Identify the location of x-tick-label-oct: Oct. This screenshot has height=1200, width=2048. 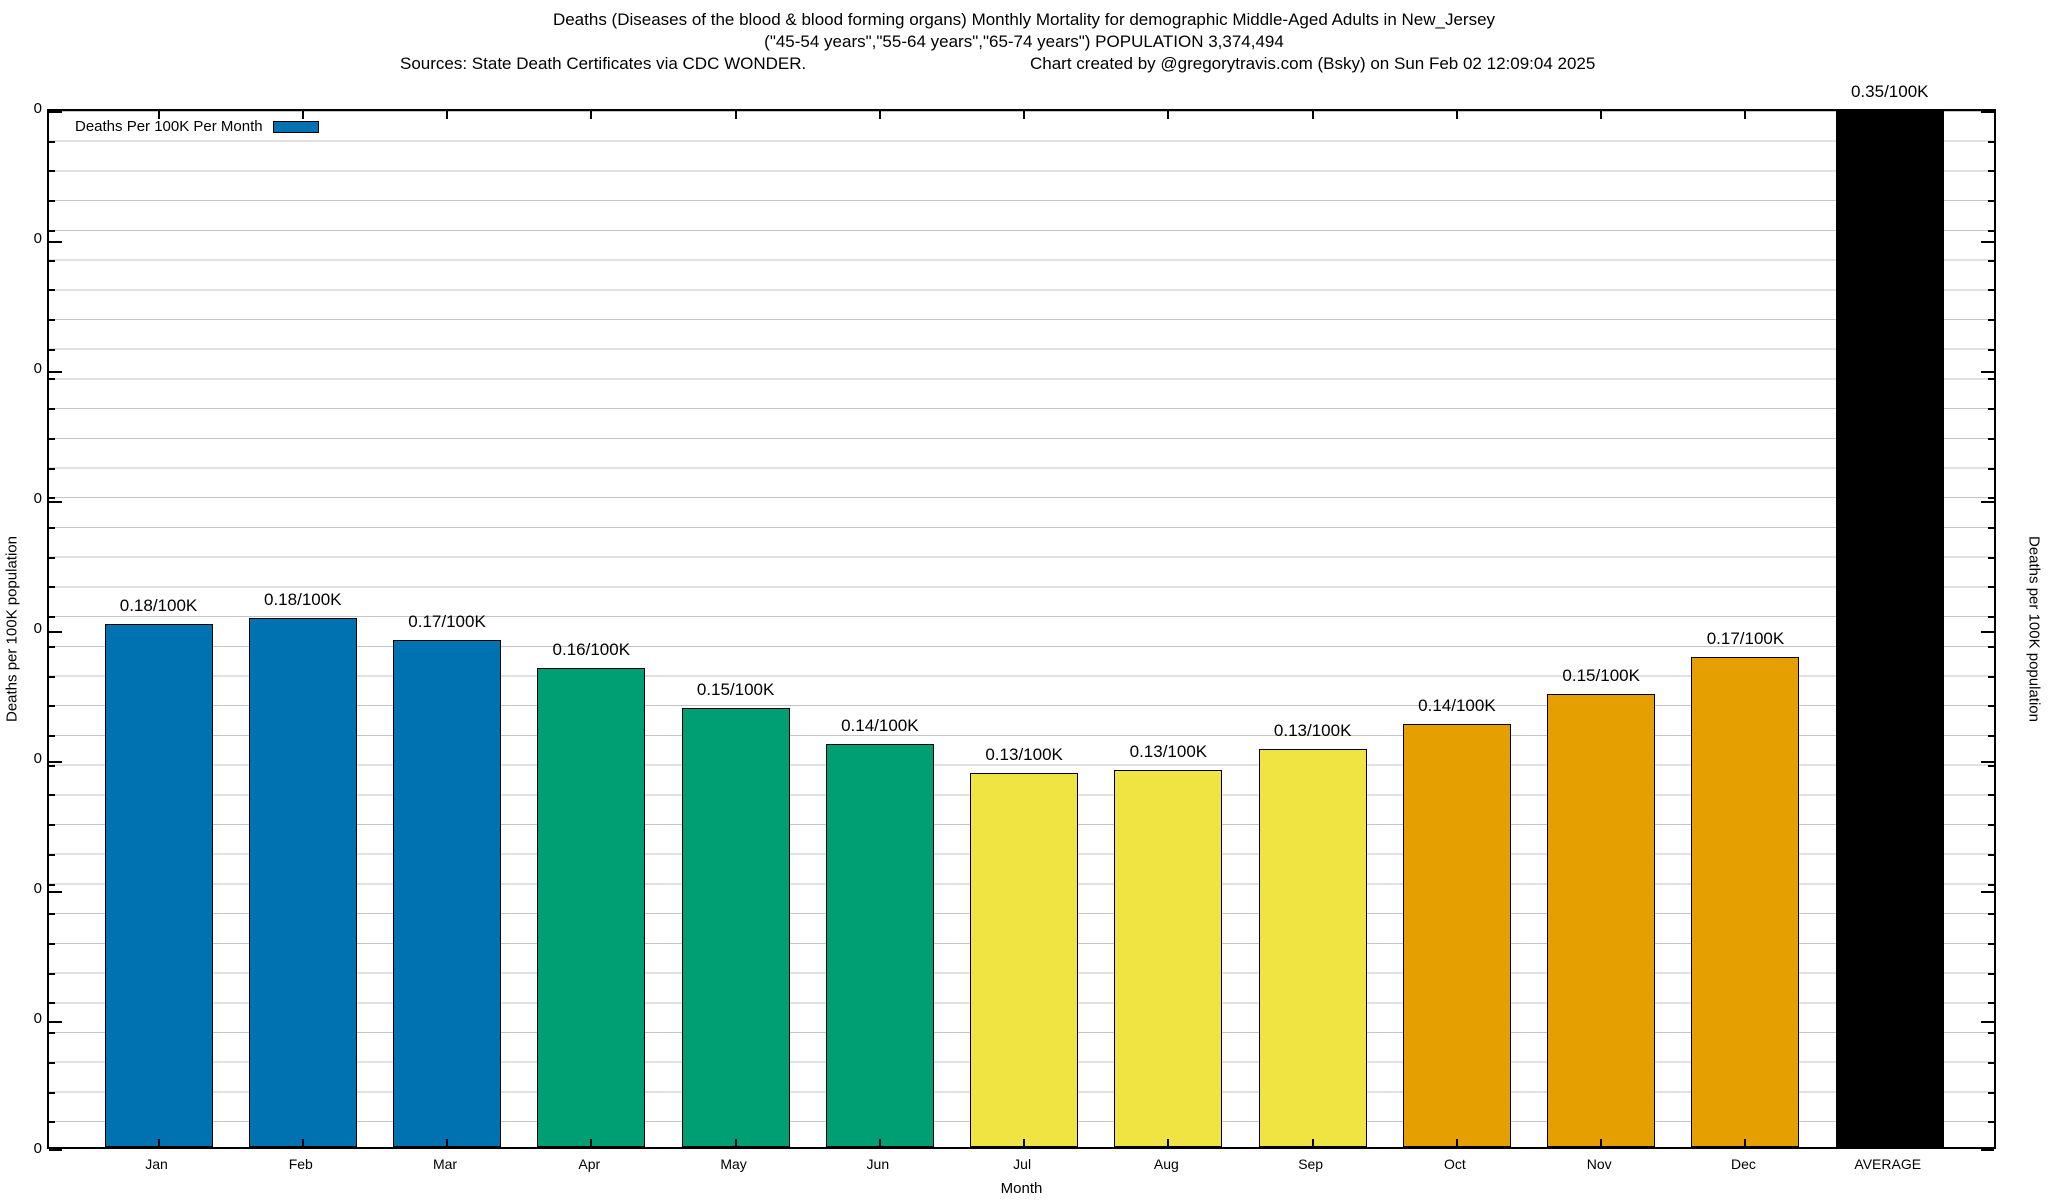
(1455, 1164).